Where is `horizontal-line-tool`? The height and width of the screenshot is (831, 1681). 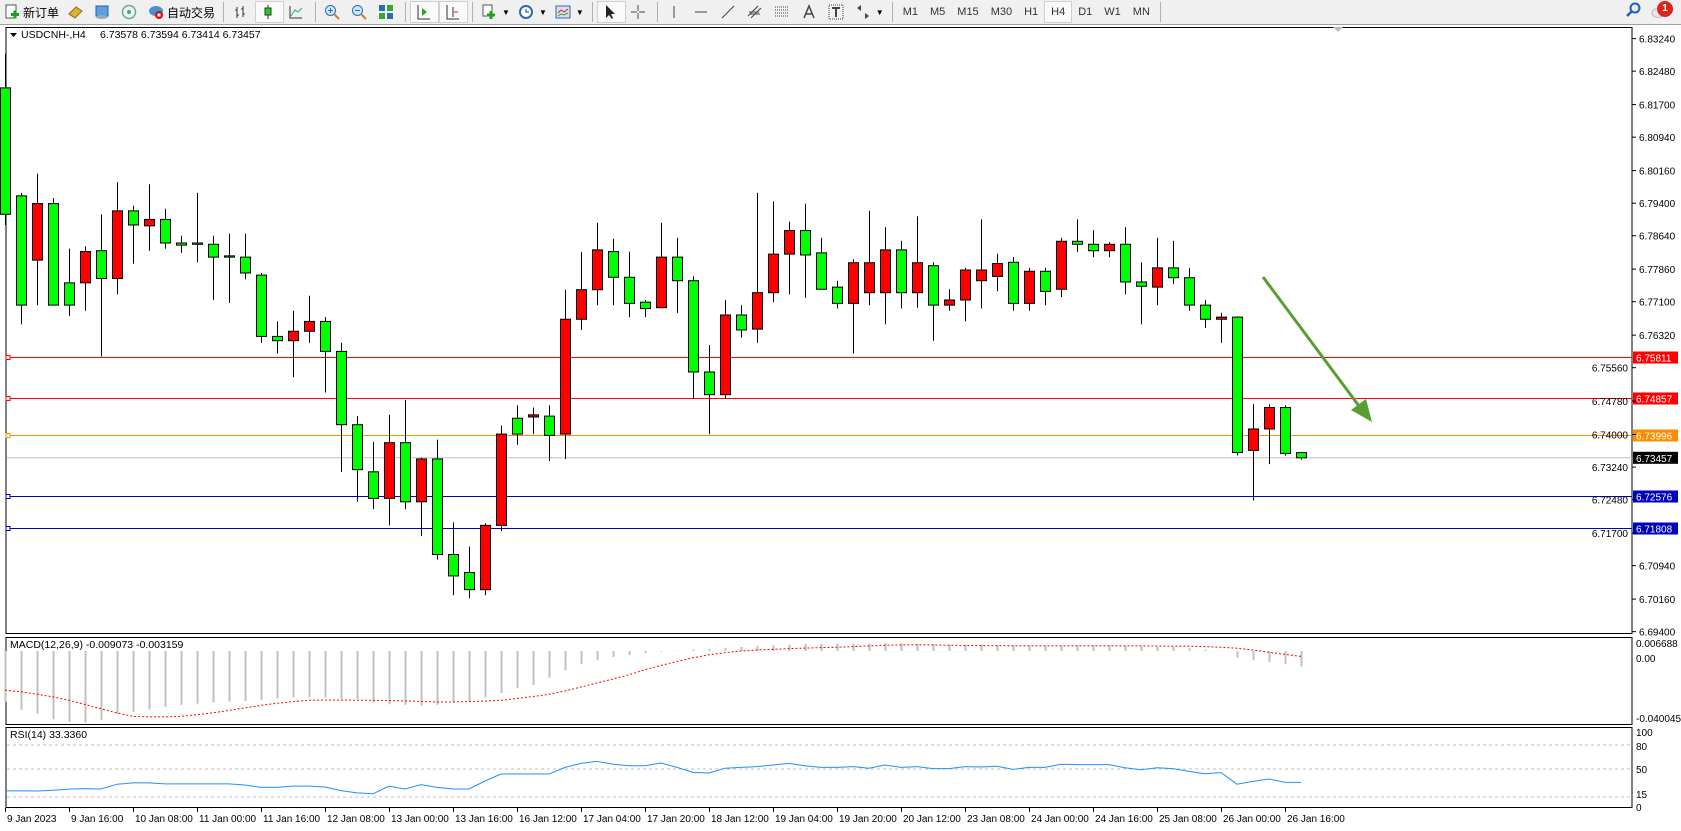
horizontal-line-tool is located at coordinates (702, 12).